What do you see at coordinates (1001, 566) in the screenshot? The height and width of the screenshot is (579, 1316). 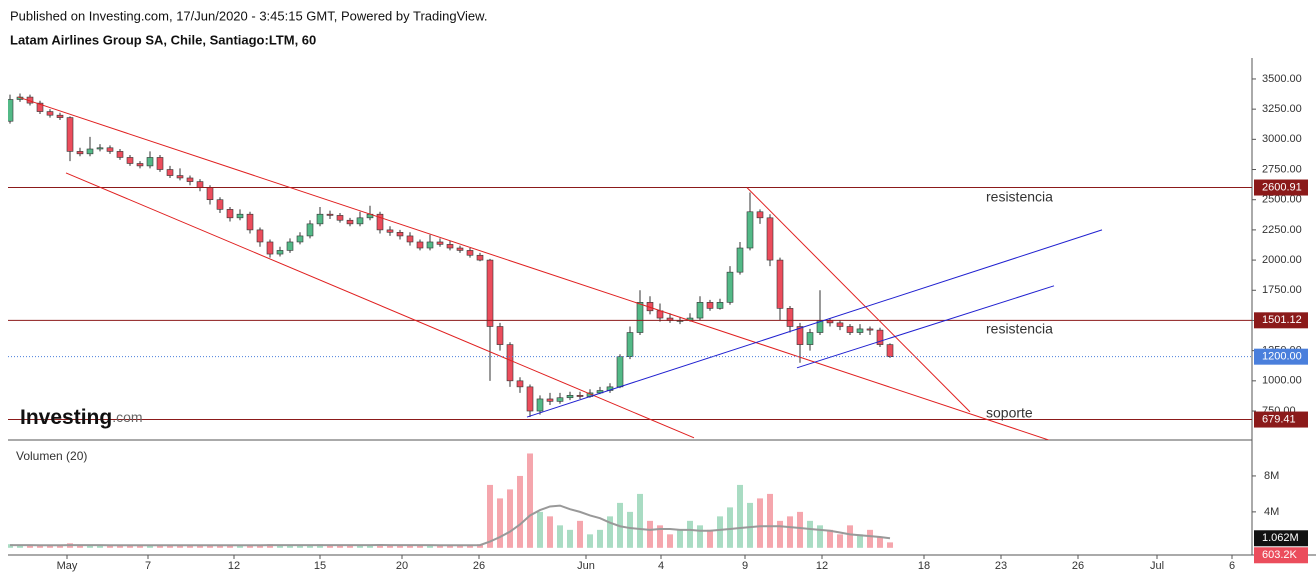 I see `x-tick-label: 23` at bounding box center [1001, 566].